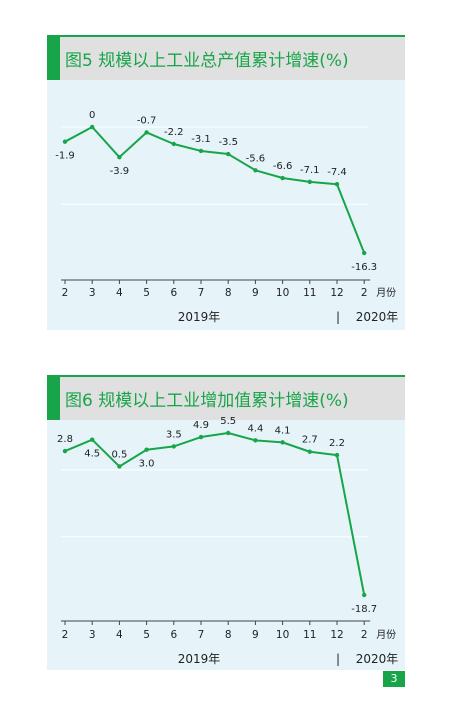 The image size is (453, 728). I want to click on data-label: 3.0, so click(147, 464).